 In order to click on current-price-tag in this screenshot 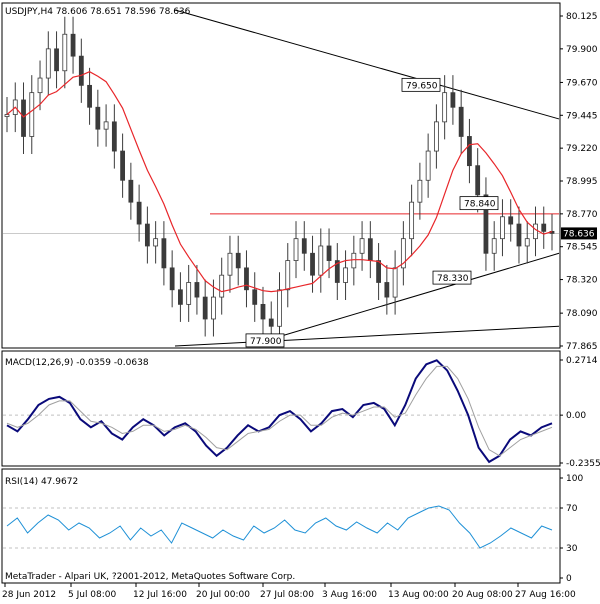, I will do `click(579, 233)`.